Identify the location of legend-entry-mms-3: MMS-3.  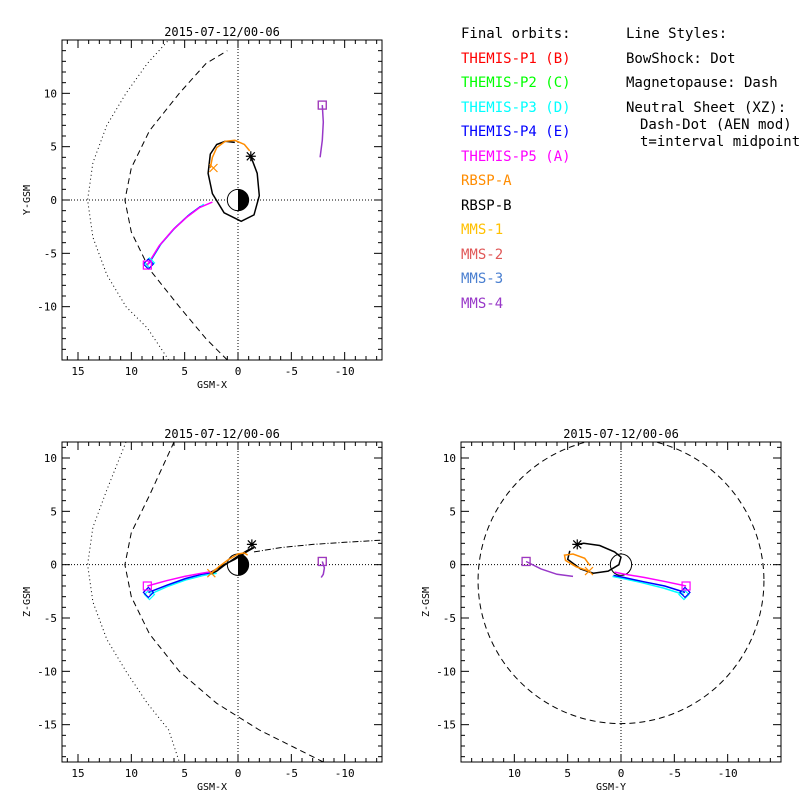
(482, 279).